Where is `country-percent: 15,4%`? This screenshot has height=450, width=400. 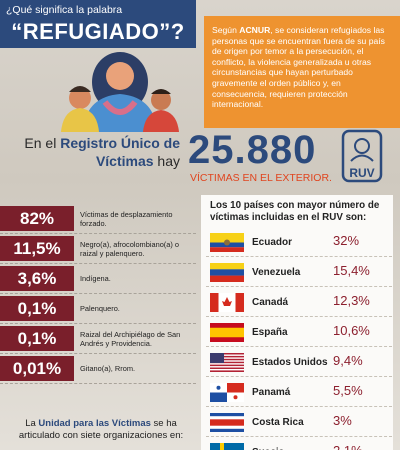 country-percent: 15,4% is located at coordinates (351, 270).